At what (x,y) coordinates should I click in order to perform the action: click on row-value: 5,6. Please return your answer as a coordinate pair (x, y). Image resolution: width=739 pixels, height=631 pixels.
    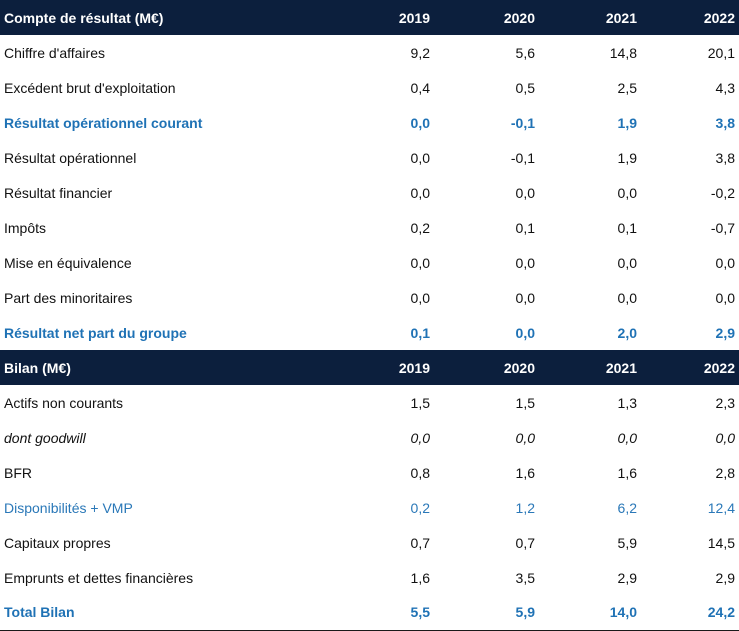
    Looking at the image, I should click on (525, 52).